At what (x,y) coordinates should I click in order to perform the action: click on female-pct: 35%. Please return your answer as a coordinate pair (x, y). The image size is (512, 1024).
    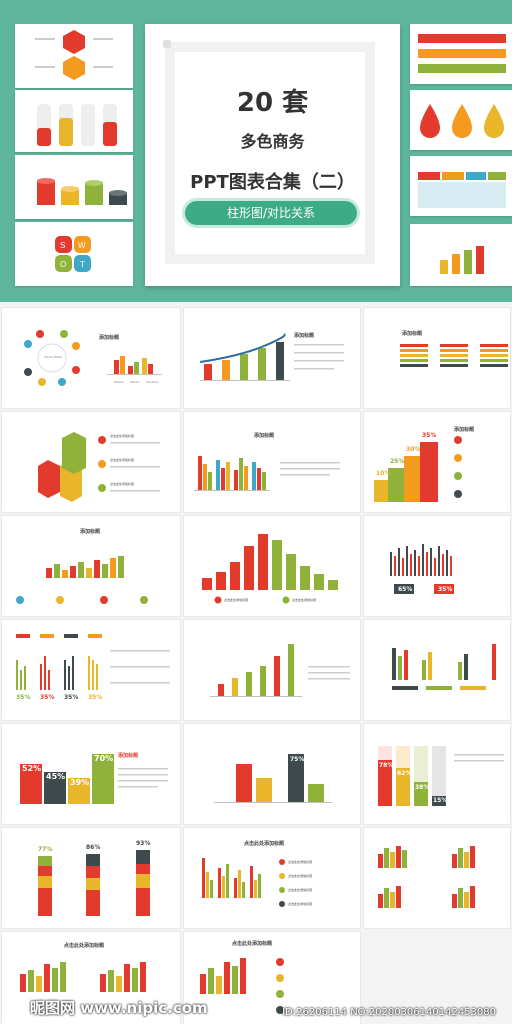
    Looking at the image, I should click on (445, 589).